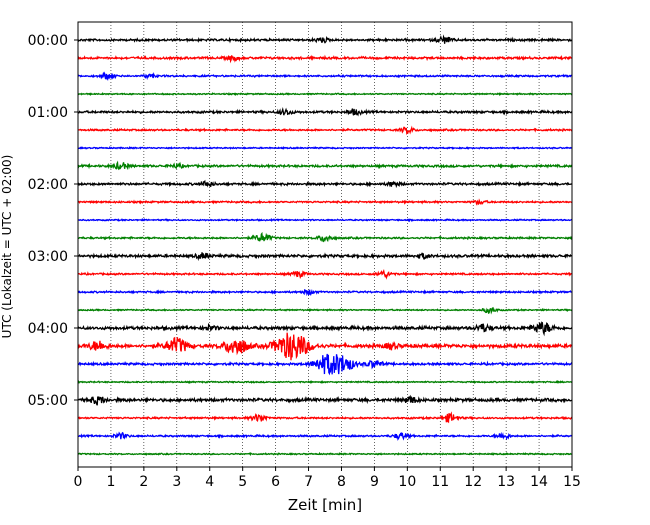 The width and height of the screenshot is (650, 525). I want to click on x-tick-label-3: 3, so click(176, 482).